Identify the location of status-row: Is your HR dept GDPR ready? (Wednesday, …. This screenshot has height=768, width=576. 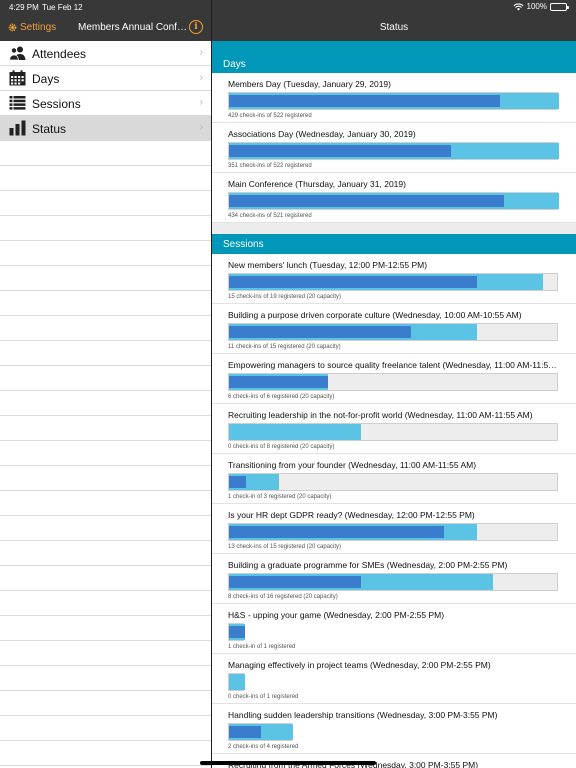
(394, 529).